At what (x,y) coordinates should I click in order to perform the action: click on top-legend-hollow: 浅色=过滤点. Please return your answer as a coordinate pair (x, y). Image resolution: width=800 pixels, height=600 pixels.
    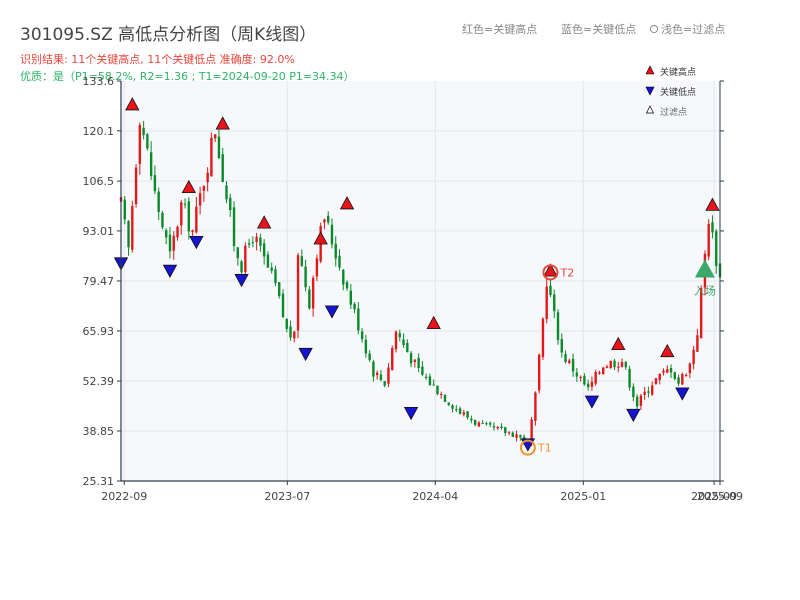
    Looking at the image, I should click on (693, 29).